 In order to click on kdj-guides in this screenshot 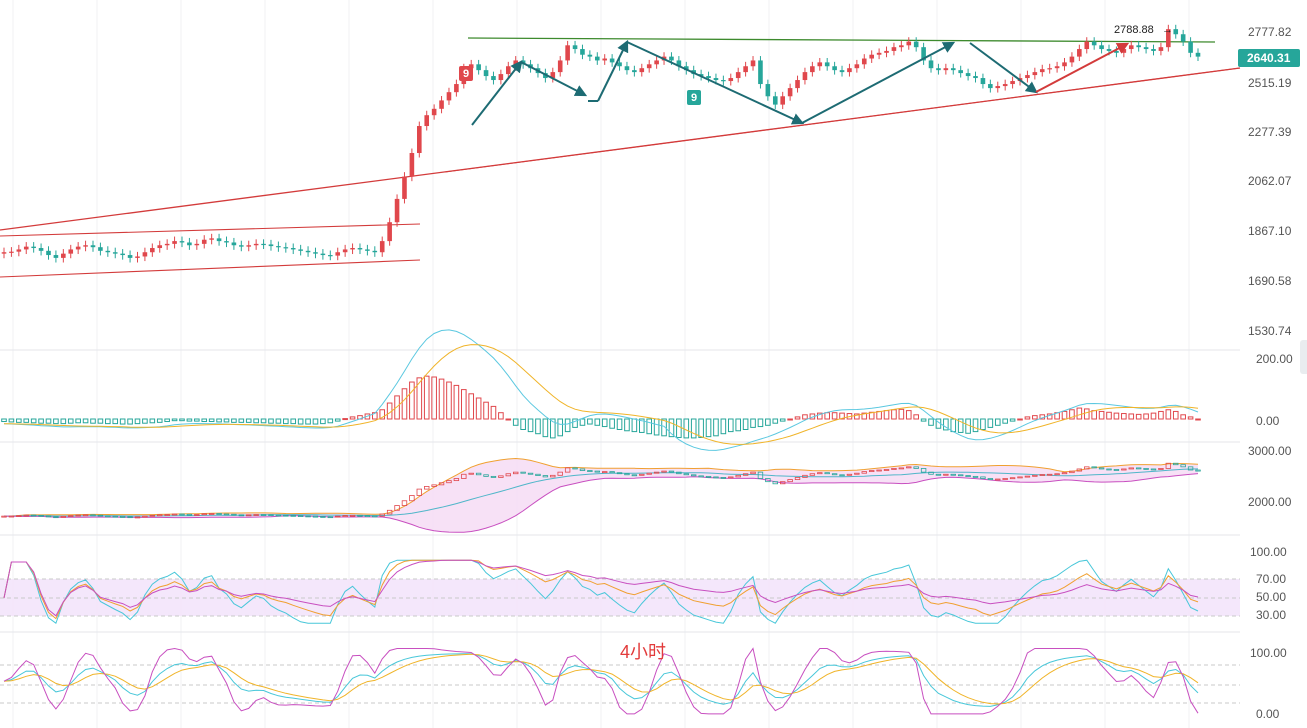, I will do `click(620, 684)`.